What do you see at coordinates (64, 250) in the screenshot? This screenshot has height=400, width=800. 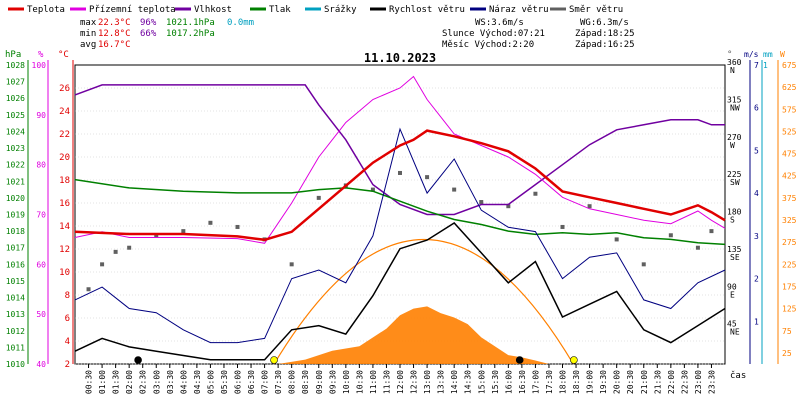 I see `tick-degc-5: 12` at bounding box center [64, 250].